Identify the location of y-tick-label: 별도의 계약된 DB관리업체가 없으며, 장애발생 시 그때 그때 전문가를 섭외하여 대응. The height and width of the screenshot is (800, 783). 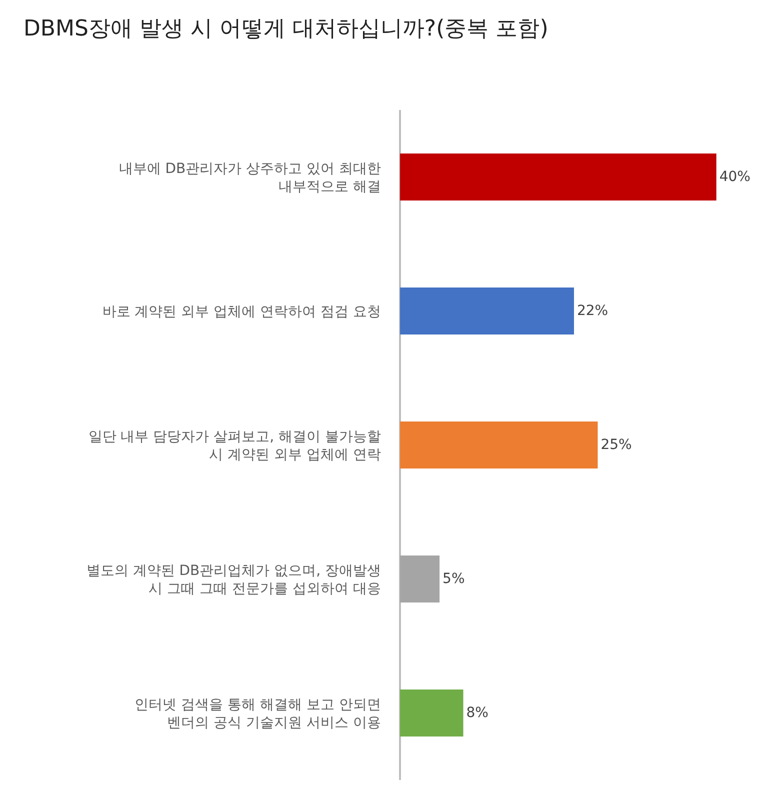
(233, 579).